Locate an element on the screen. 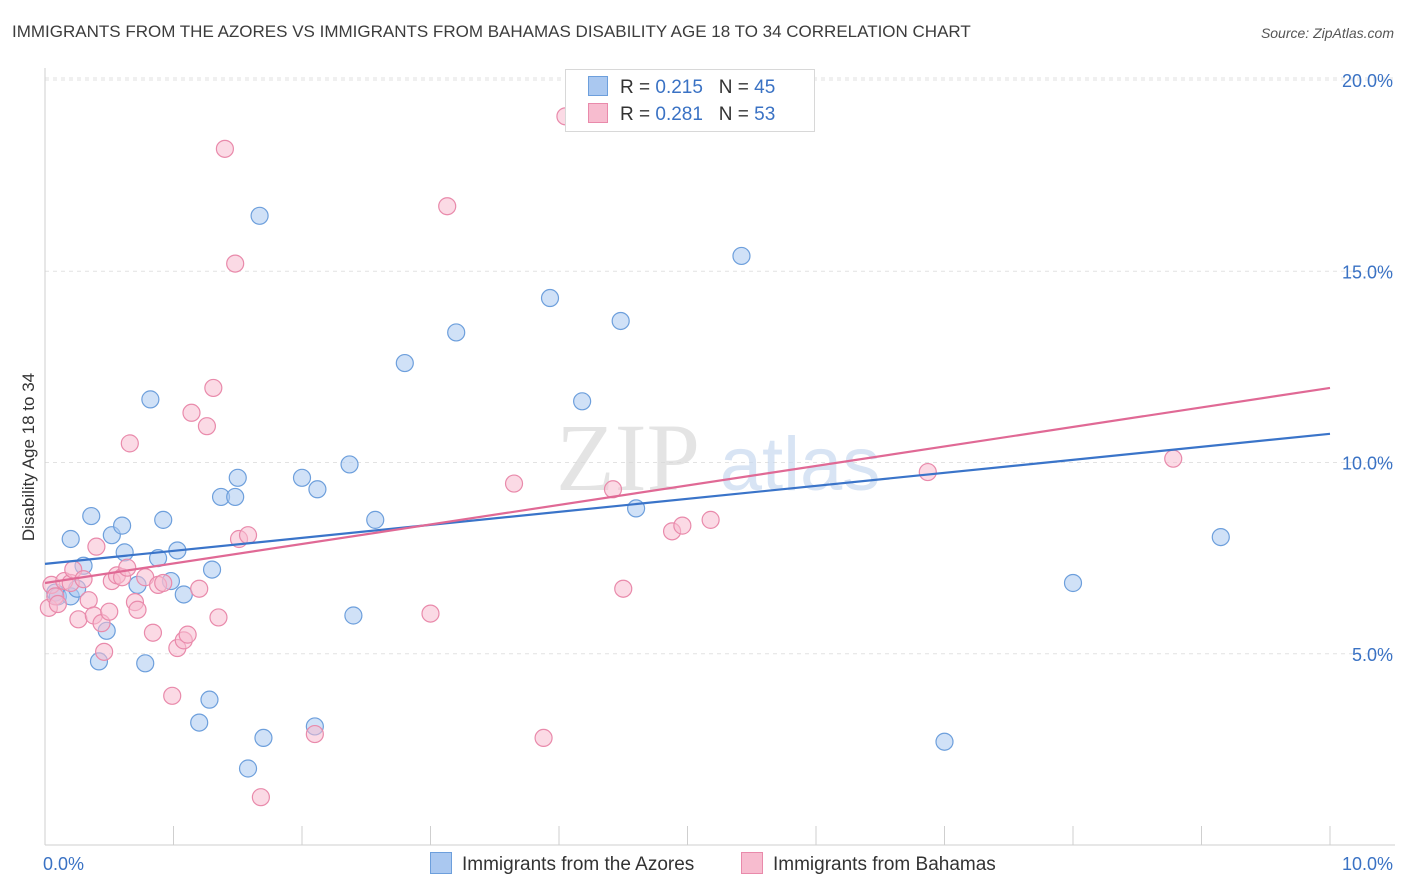 This screenshot has height=892, width=1406. bottom-legend-label-azores: Immigrants from the Azores is located at coordinates (578, 864).